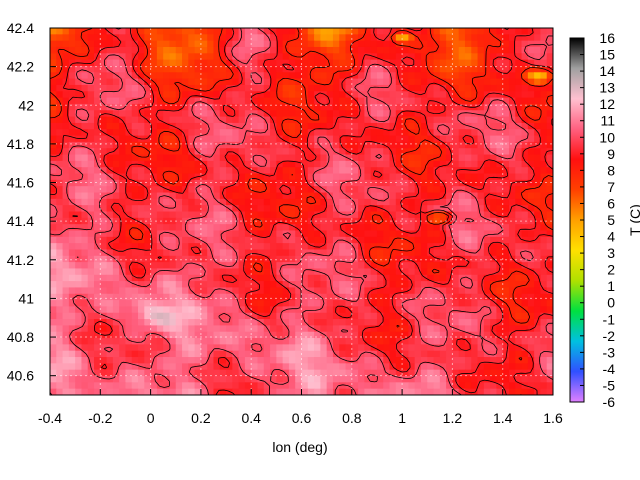 This screenshot has height=480, width=640. What do you see at coordinates (633, 220) in the screenshot?
I see `colorbar-title: T (C)` at bounding box center [633, 220].